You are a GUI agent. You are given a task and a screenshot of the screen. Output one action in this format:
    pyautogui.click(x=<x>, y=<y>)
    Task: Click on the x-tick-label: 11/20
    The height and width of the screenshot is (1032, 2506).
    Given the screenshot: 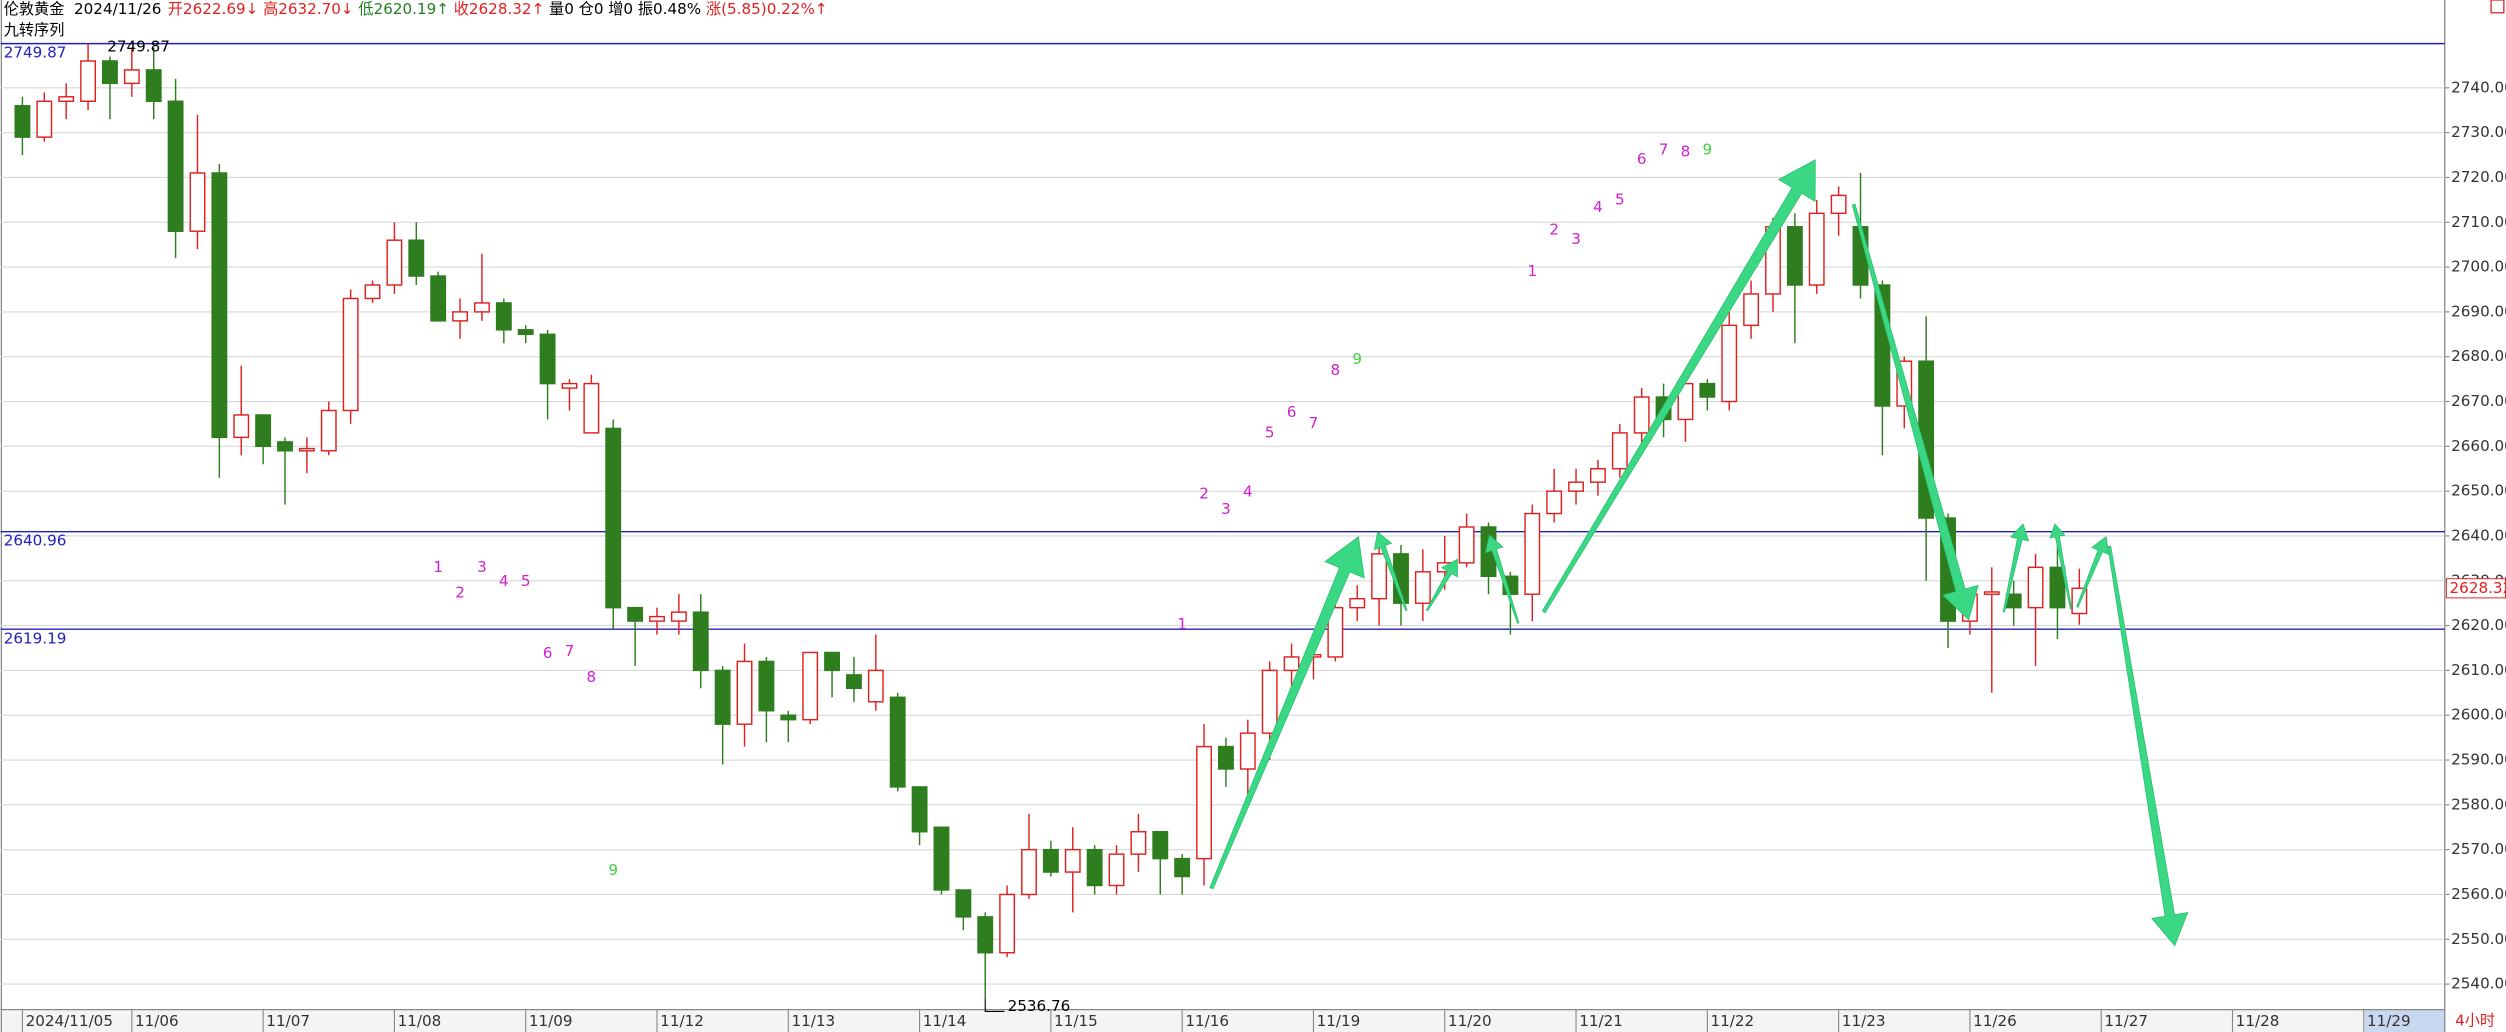 What is the action you would take?
    pyautogui.click(x=1470, y=1021)
    